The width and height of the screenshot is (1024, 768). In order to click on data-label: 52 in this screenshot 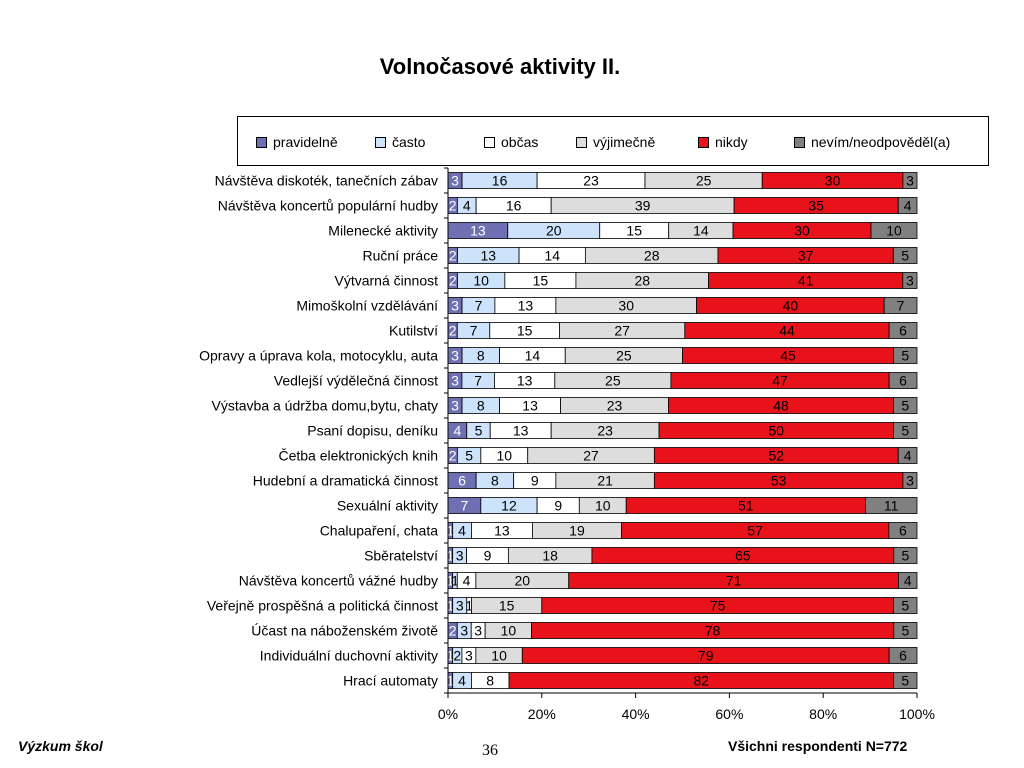, I will do `click(777, 456)`.